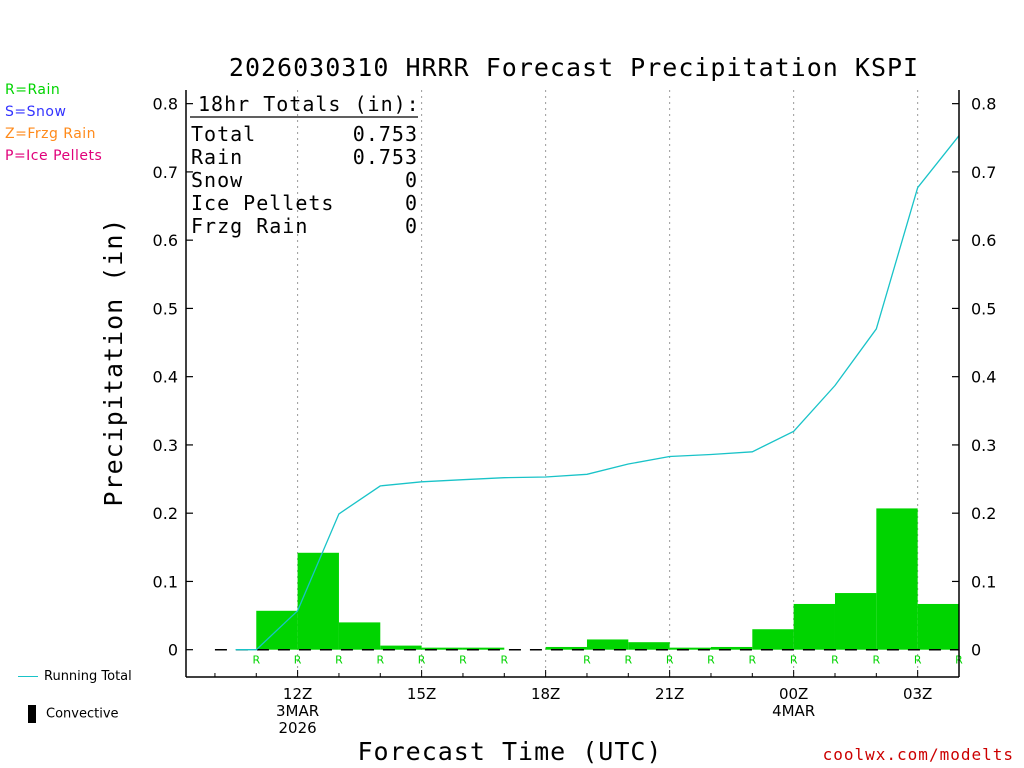  What do you see at coordinates (51, 134) in the screenshot?
I see `legend-frzg-rain: Z=Frzg Rain` at bounding box center [51, 134].